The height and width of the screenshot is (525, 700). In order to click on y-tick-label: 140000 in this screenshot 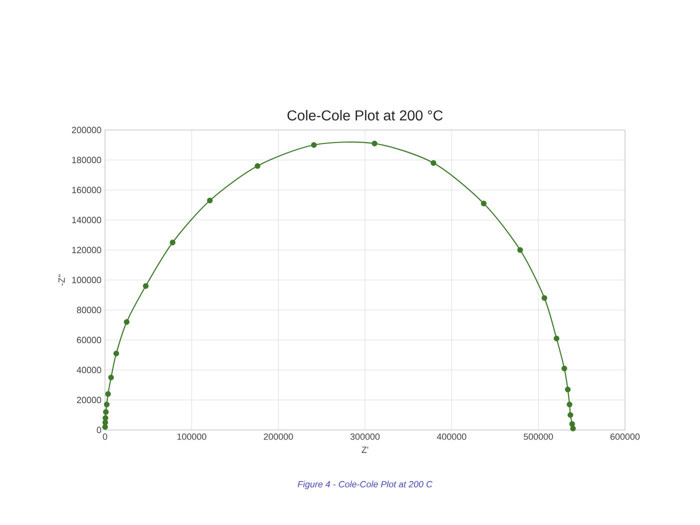, I will do `click(87, 220)`.